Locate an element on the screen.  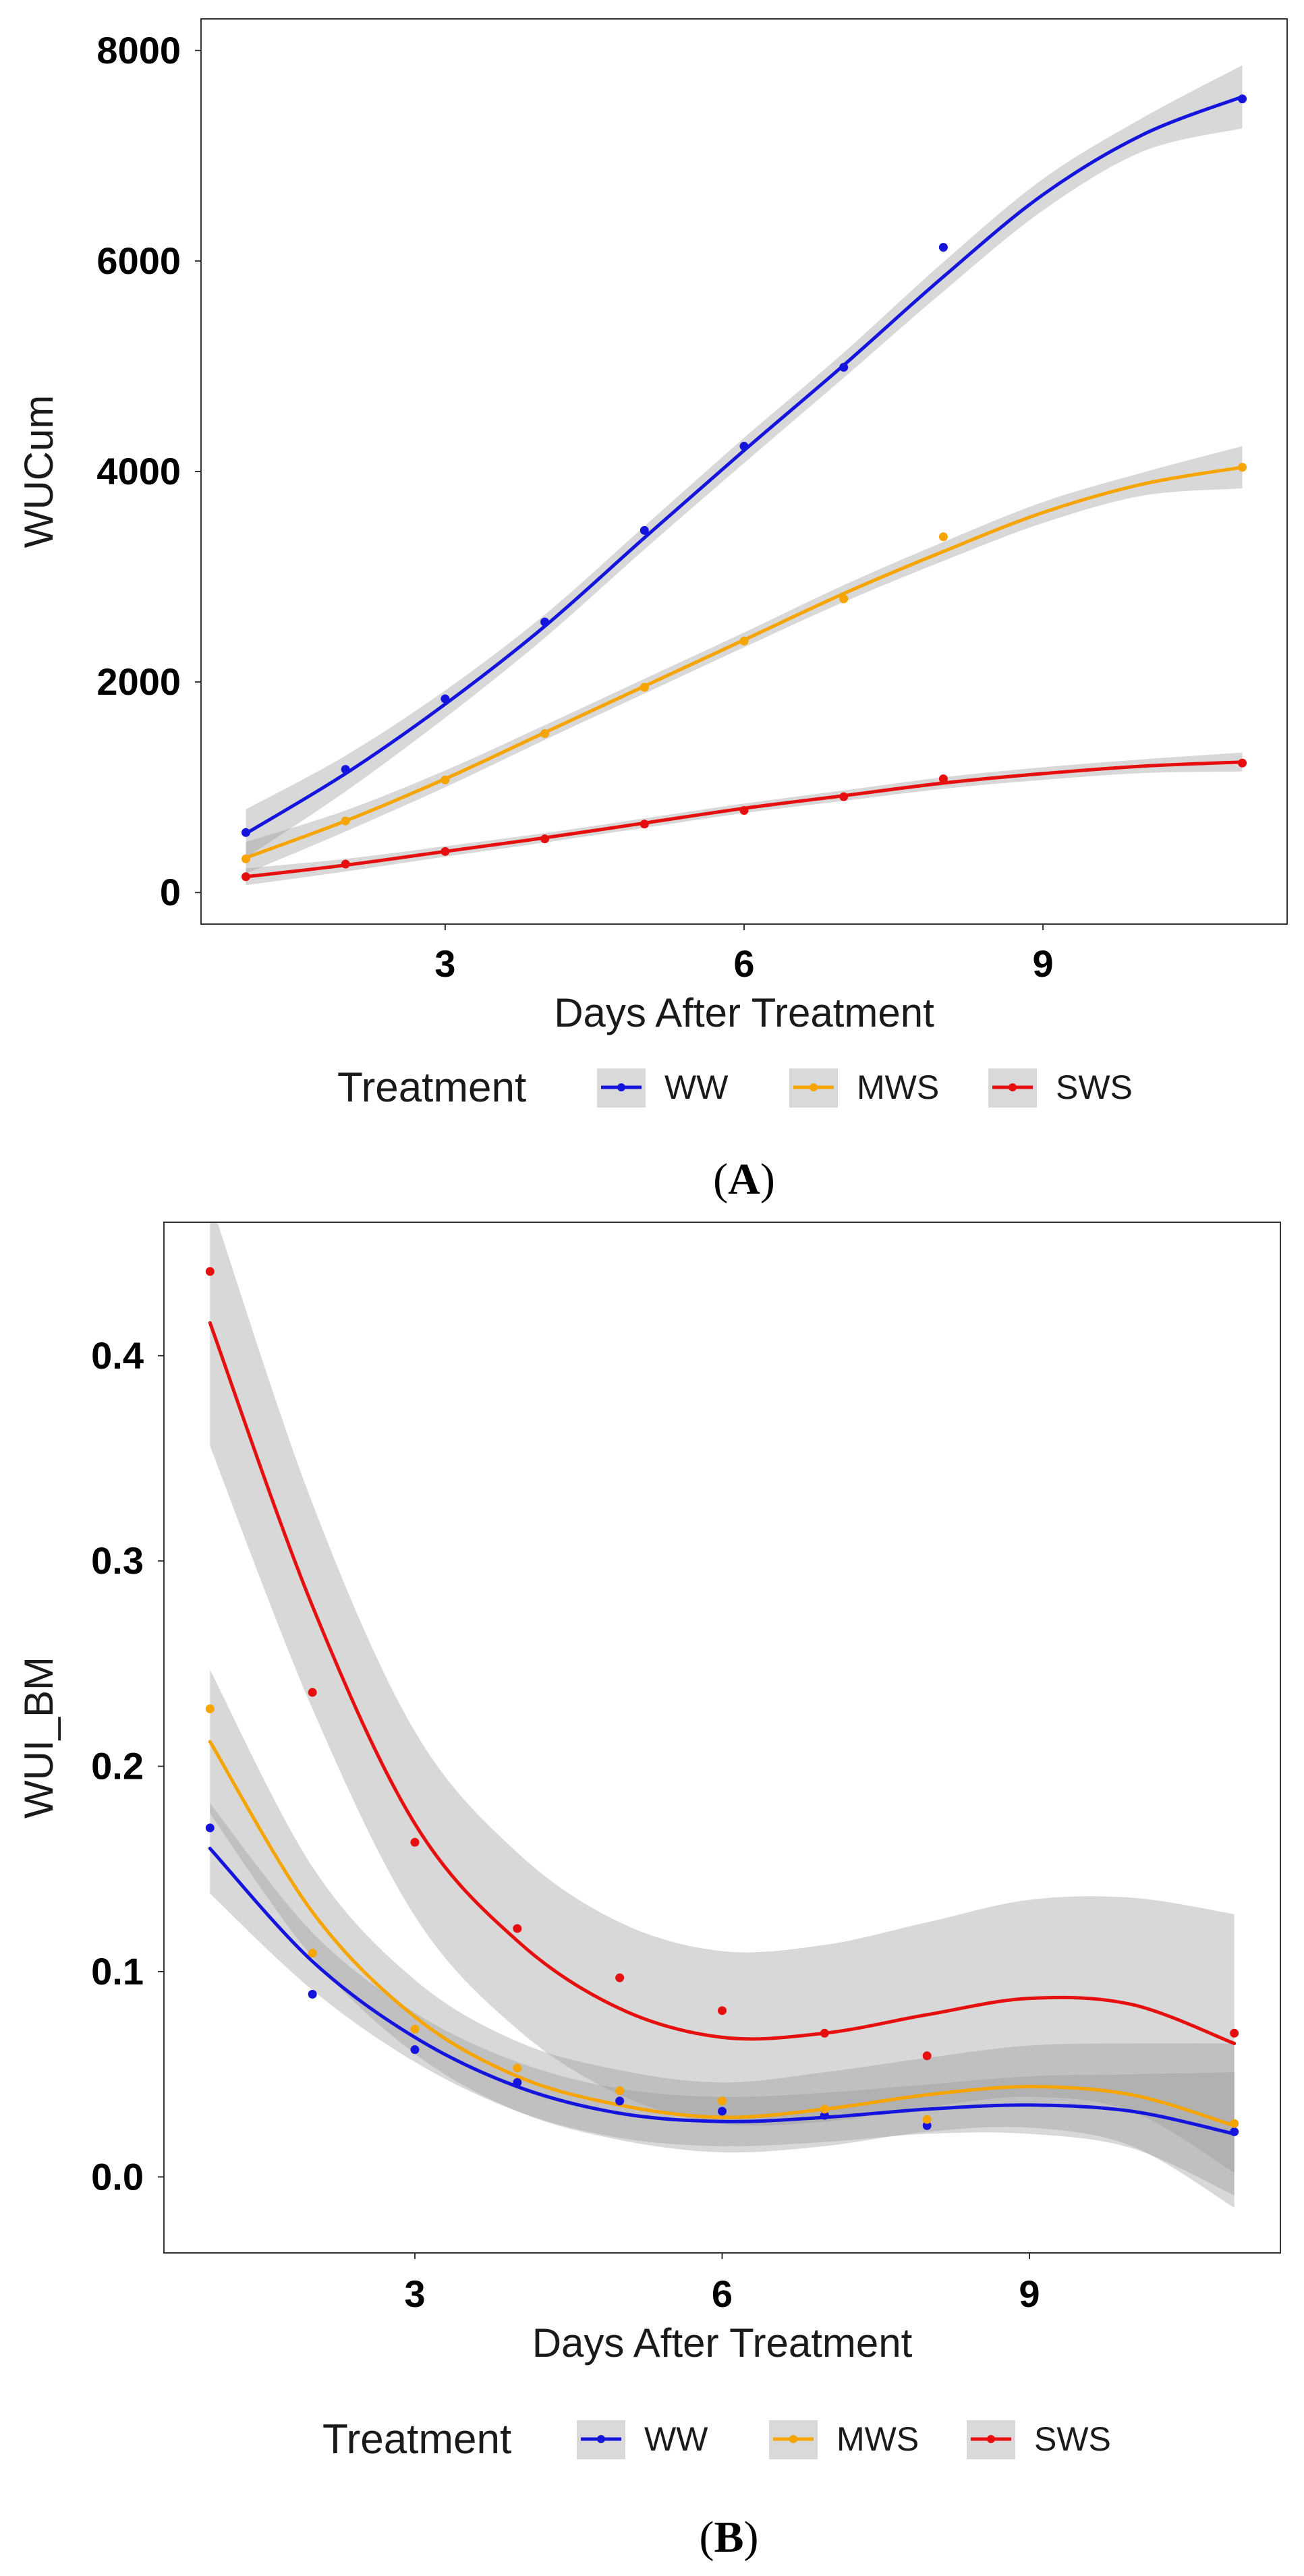
confidence-band-ww is located at coordinates (722, 1999).